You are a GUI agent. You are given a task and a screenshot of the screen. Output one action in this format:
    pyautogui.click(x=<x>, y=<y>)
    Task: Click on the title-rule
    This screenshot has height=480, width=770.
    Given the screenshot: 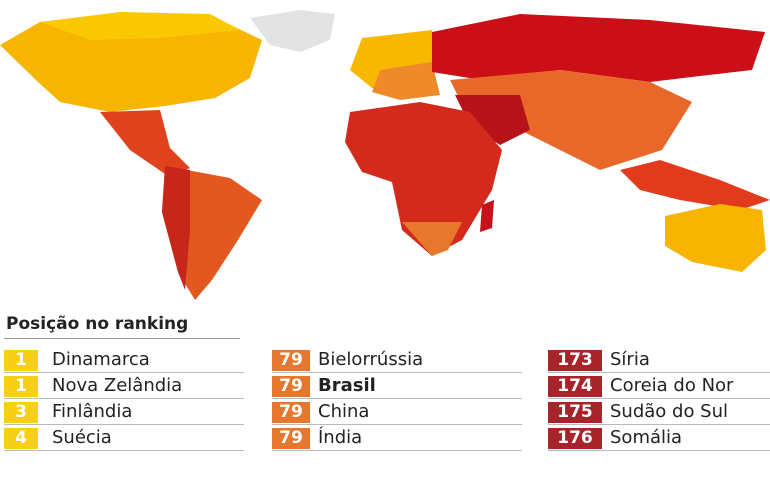 What is the action you would take?
    pyautogui.click(x=122, y=338)
    